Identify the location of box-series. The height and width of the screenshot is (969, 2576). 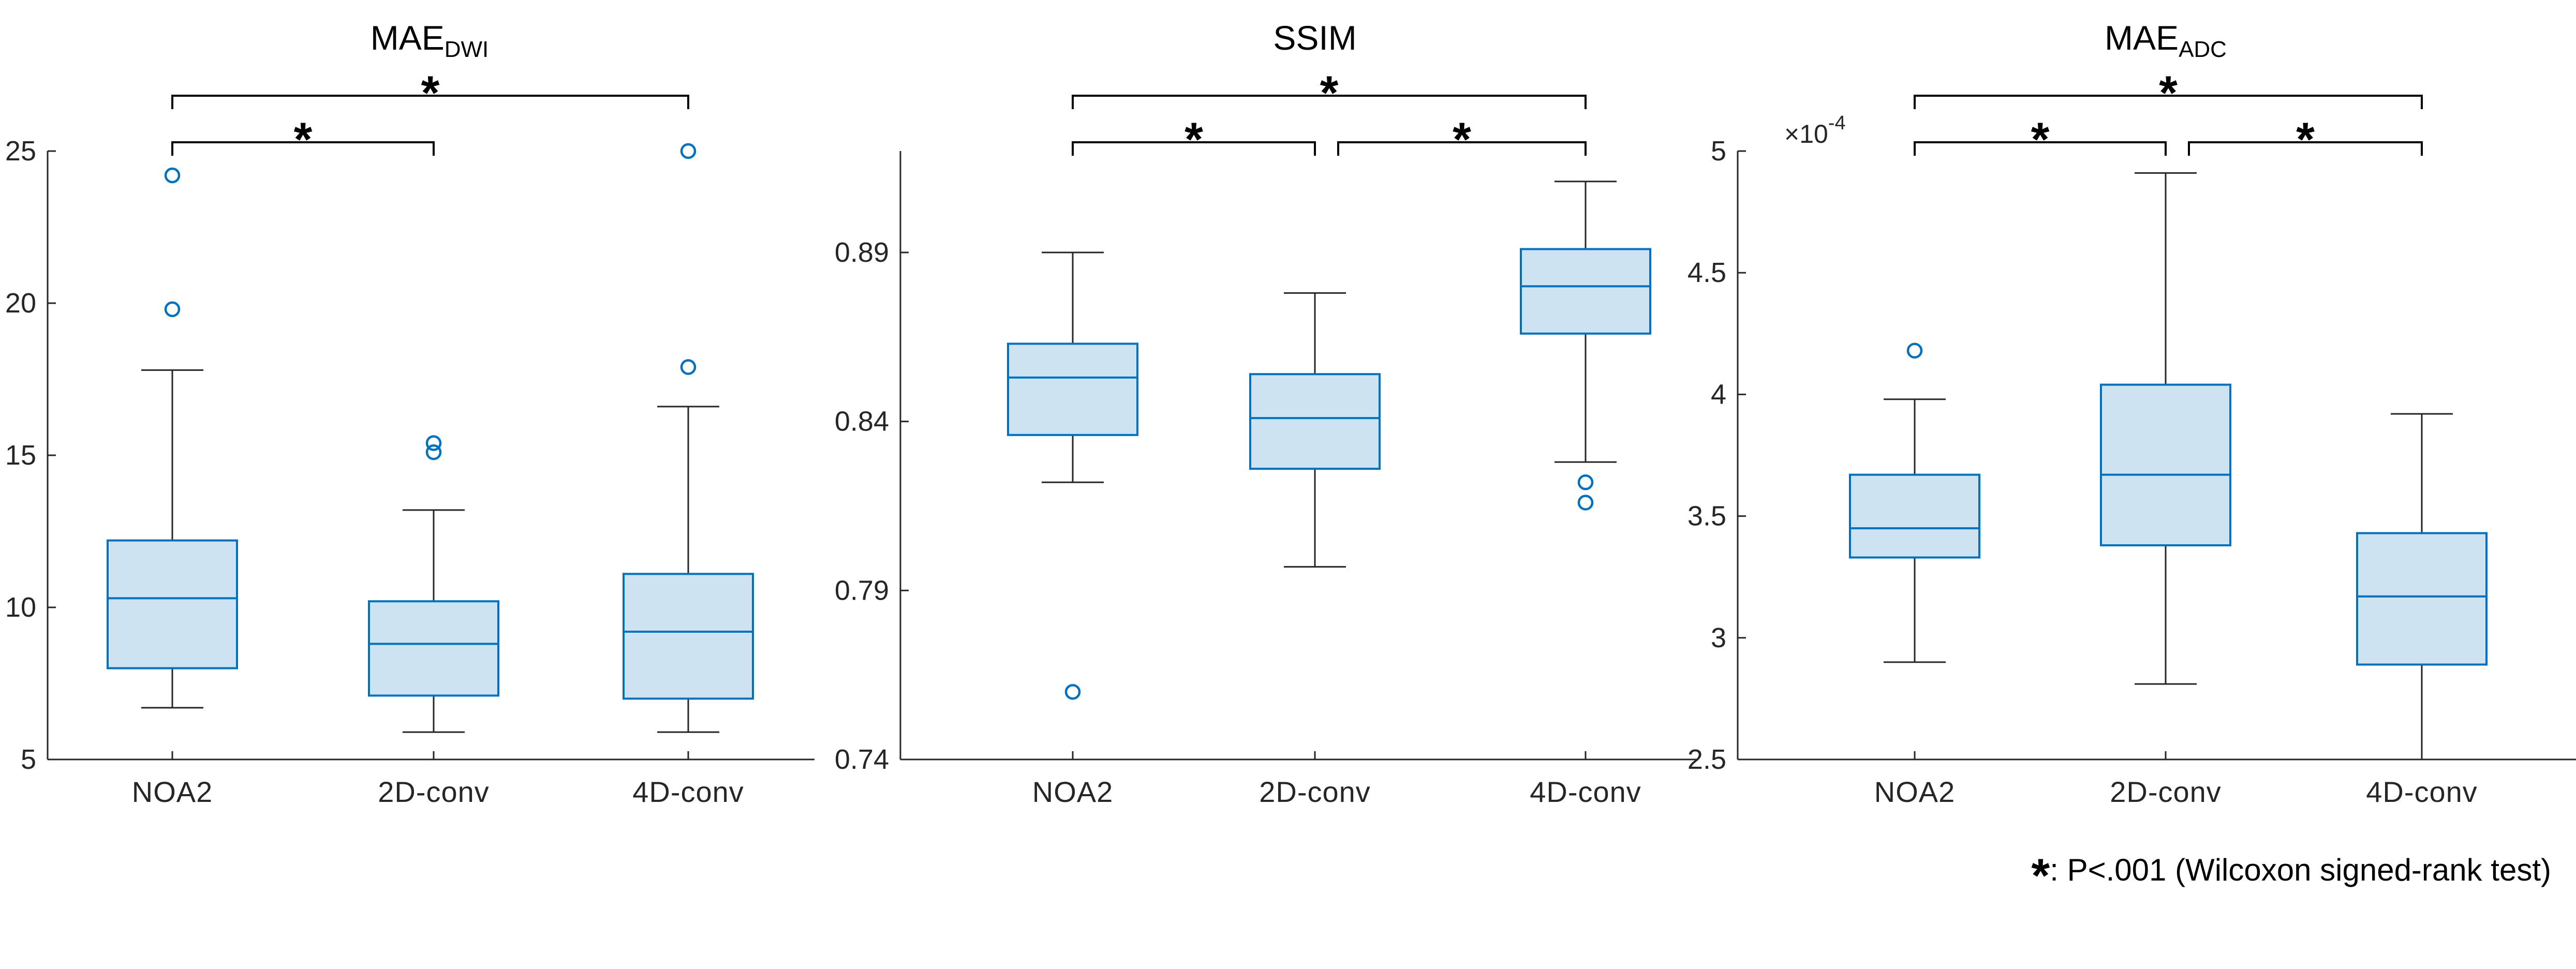
(1329, 440).